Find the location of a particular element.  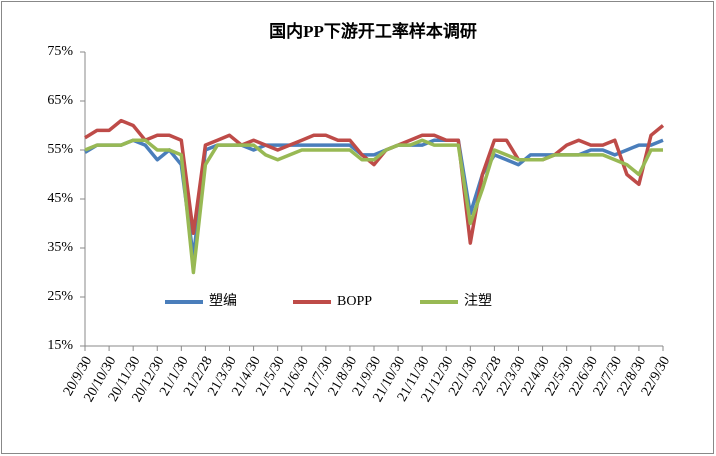

y-tick-label: 65% is located at coordinates (60, 100).